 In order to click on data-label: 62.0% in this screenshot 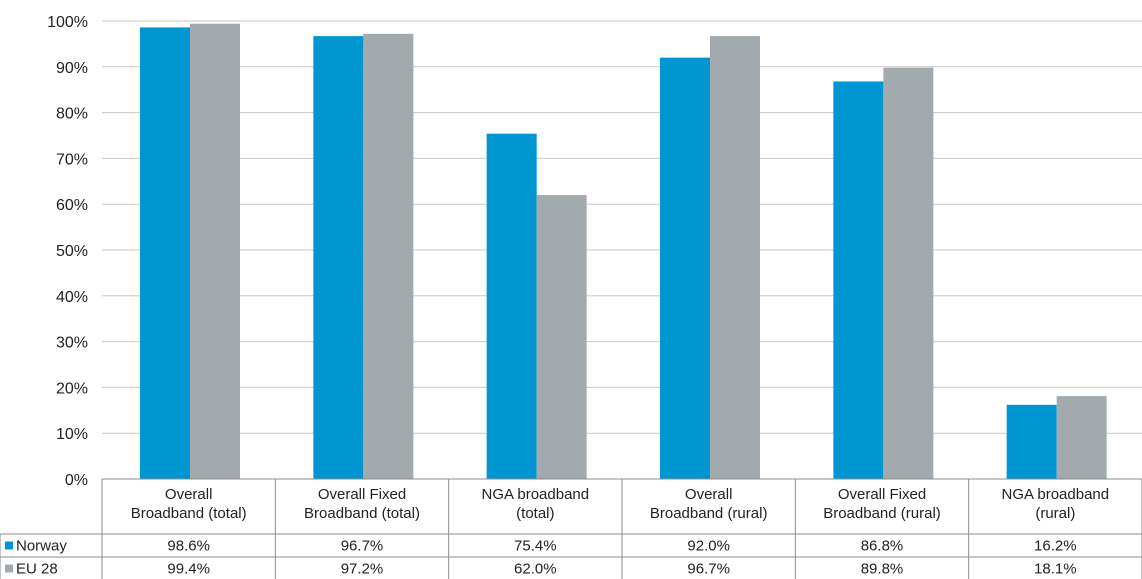, I will do `click(535, 569)`.